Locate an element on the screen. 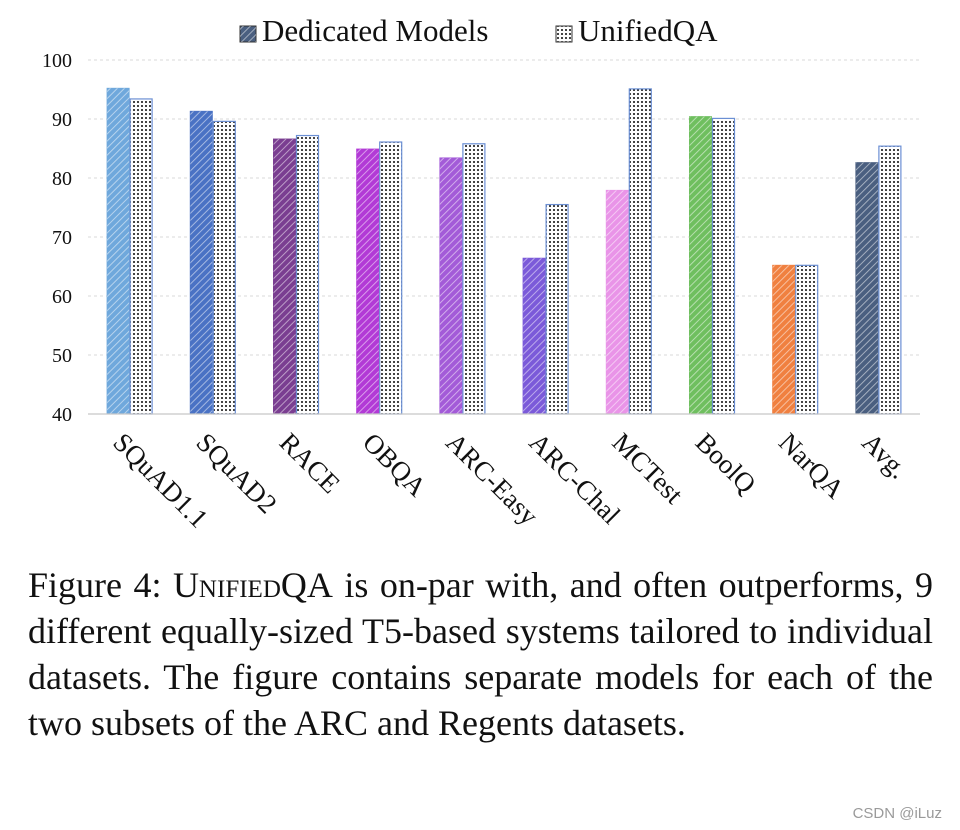 The width and height of the screenshot is (960, 830). bar-dedicated-hatch-narqa is located at coordinates (783, 339).